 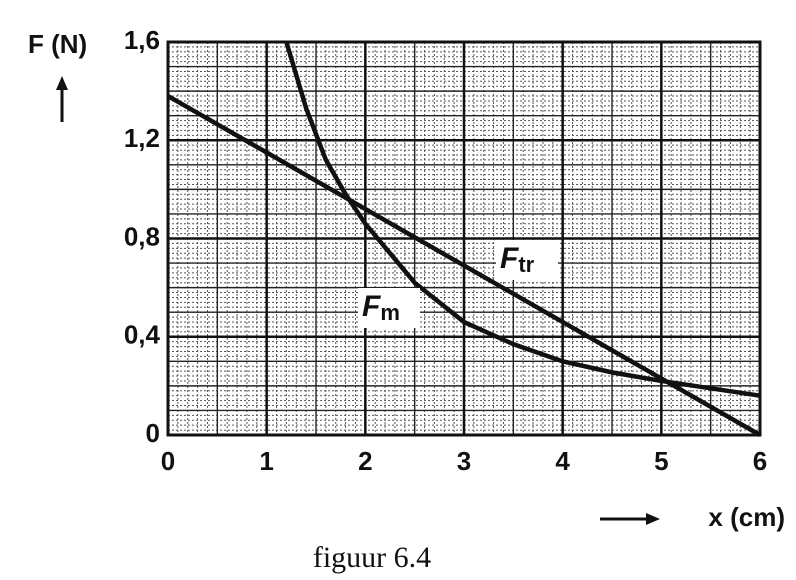 I want to click on series-label: Fm, so click(x=381, y=307).